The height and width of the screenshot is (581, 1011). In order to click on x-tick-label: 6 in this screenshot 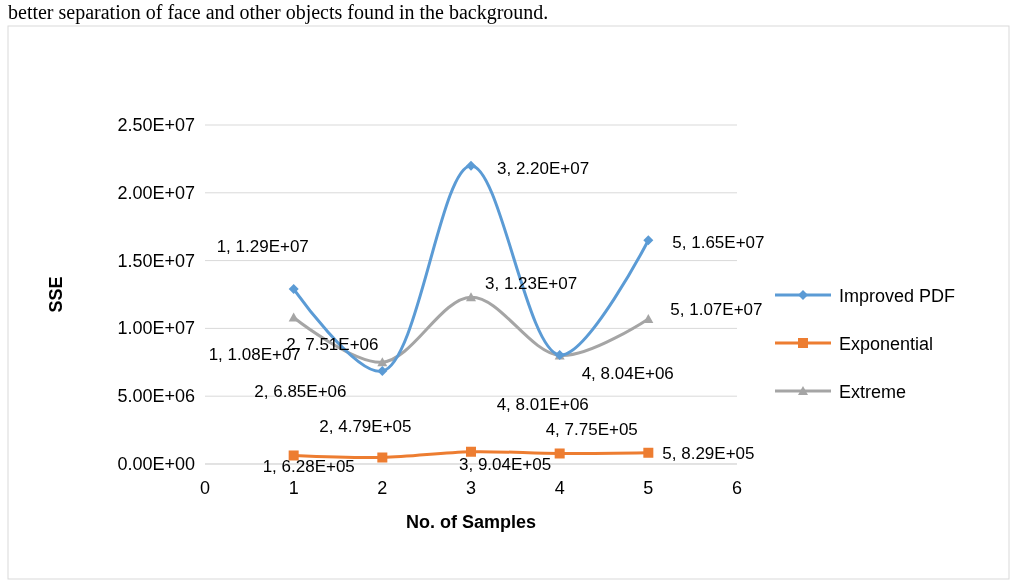, I will do `click(737, 488)`.